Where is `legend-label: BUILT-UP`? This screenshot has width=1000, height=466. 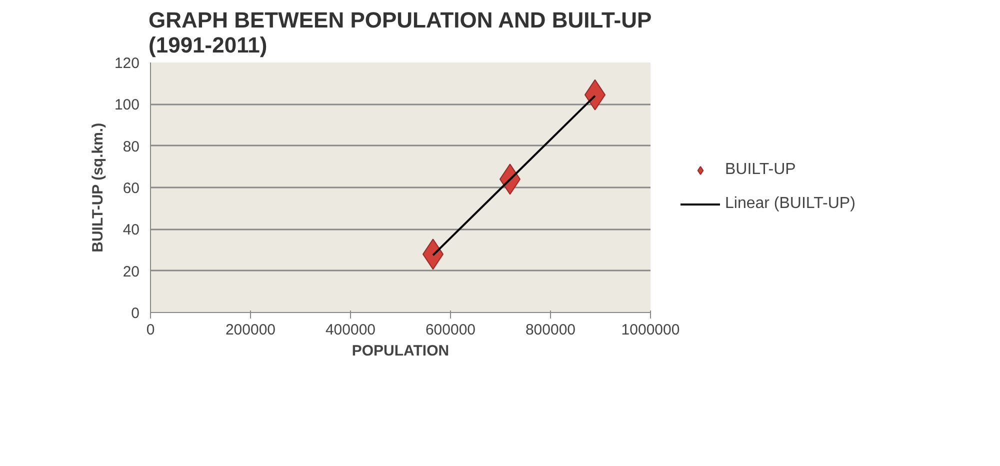 legend-label: BUILT-UP is located at coordinates (760, 170).